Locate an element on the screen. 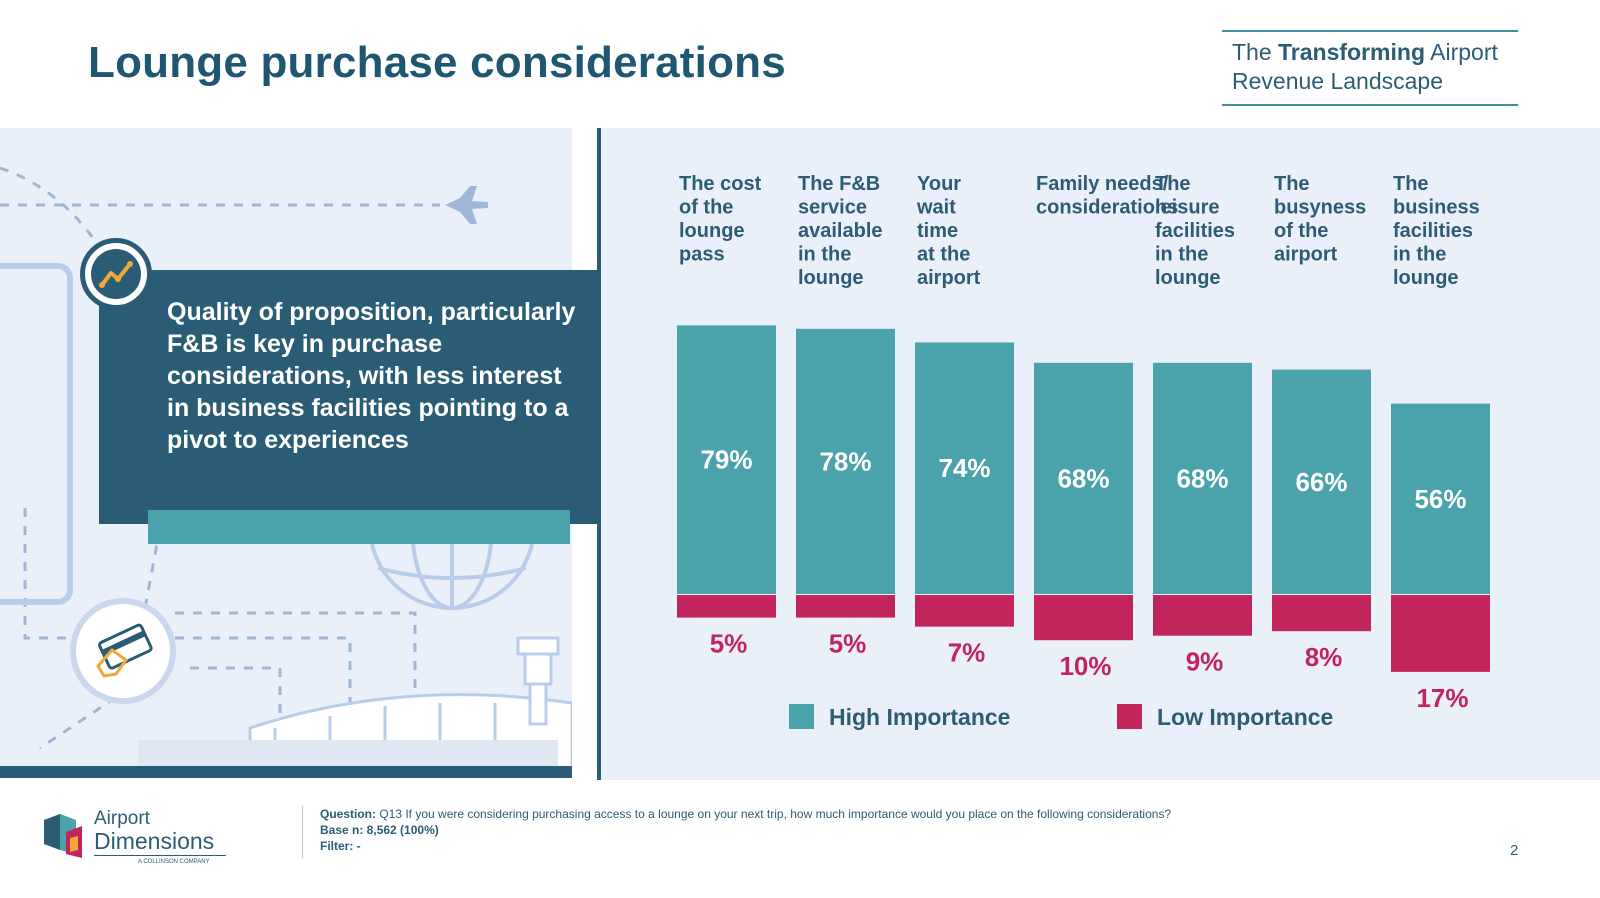 The image size is (1600, 898). panel-bottom-bar is located at coordinates (286, 772).